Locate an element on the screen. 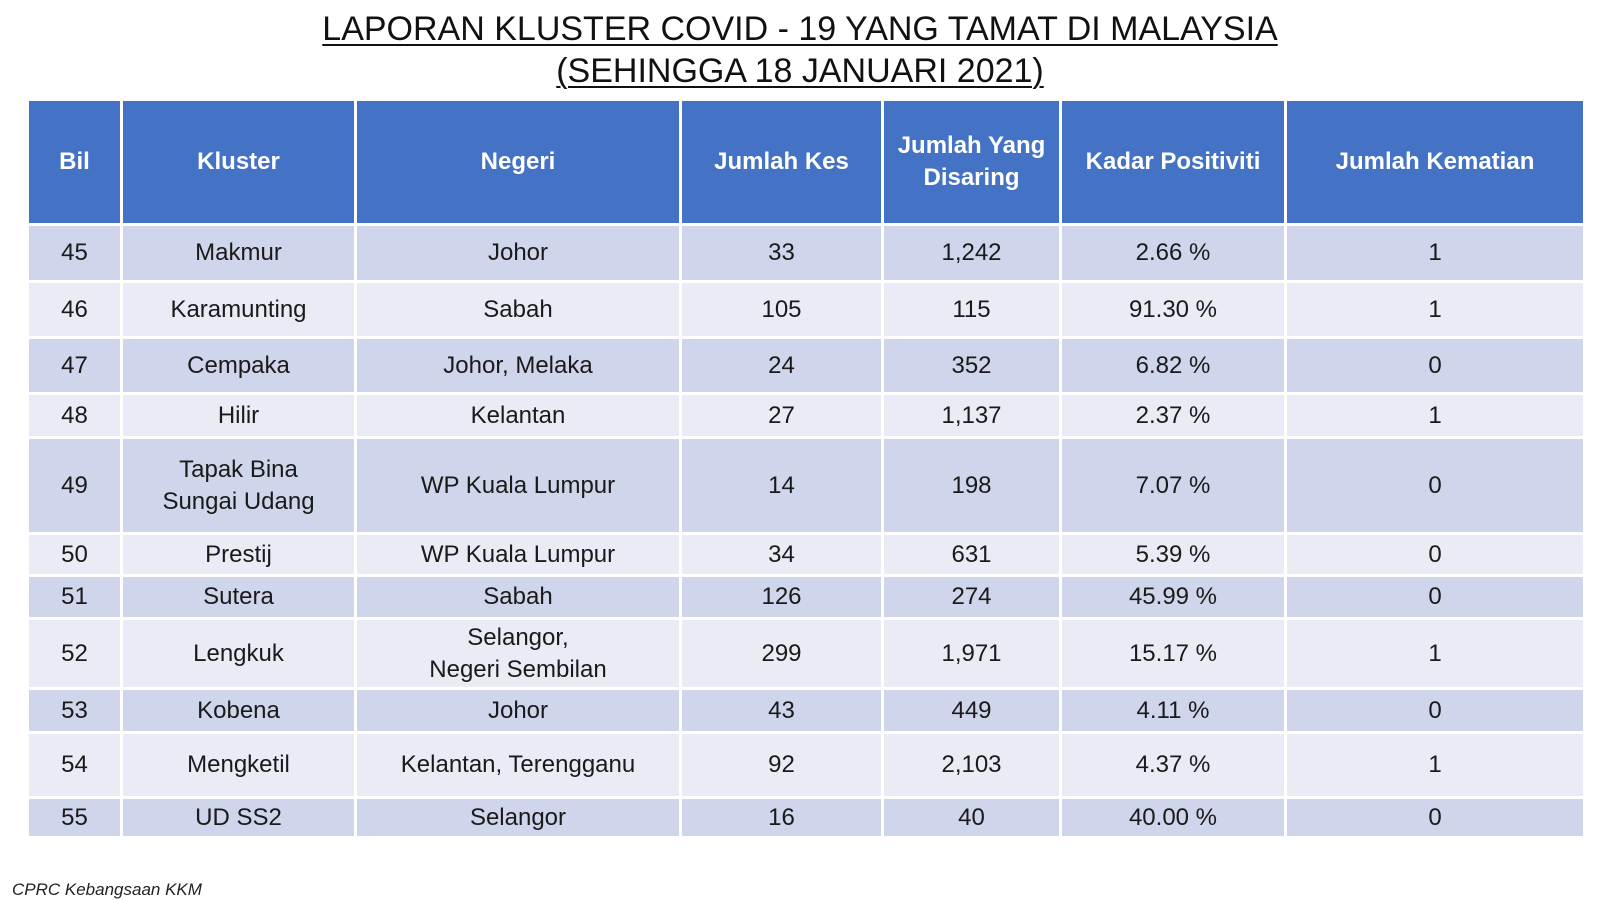 The image size is (1600, 900). cell-kluster: Prestij is located at coordinates (238, 554).